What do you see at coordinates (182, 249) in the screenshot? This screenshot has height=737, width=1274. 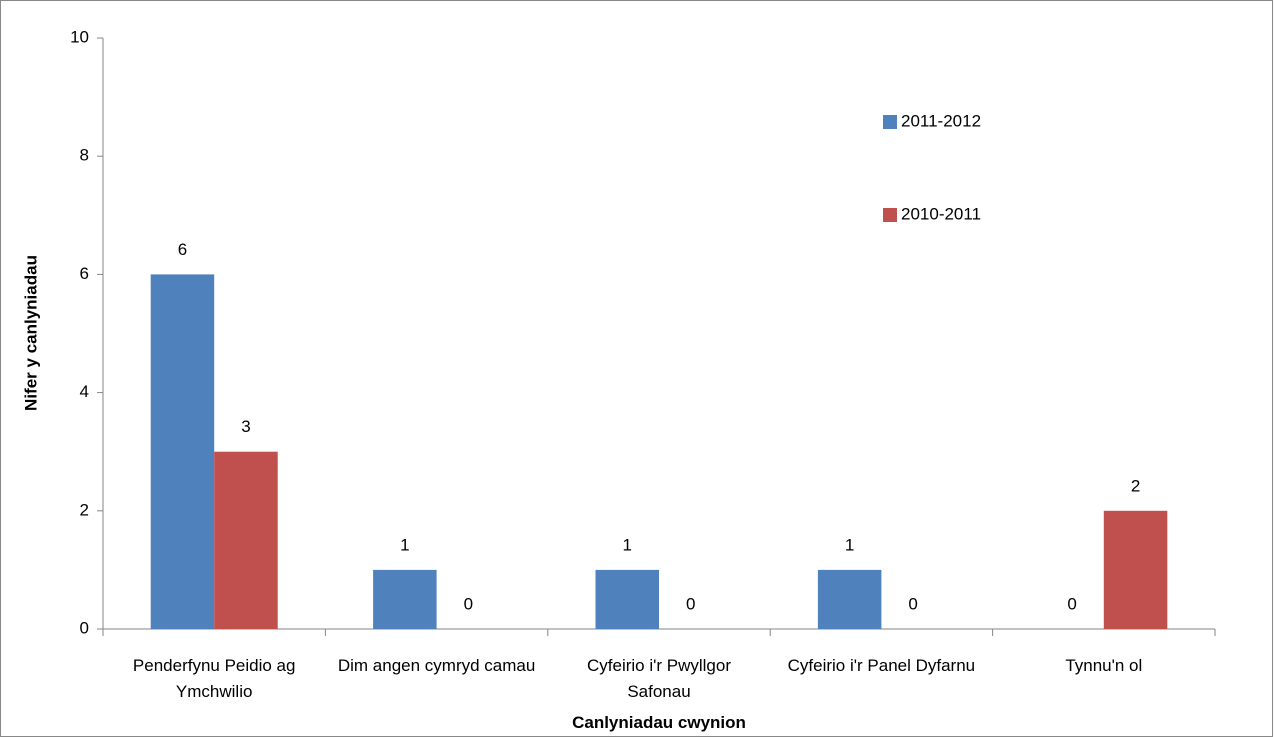 I see `data-label: 6` at bounding box center [182, 249].